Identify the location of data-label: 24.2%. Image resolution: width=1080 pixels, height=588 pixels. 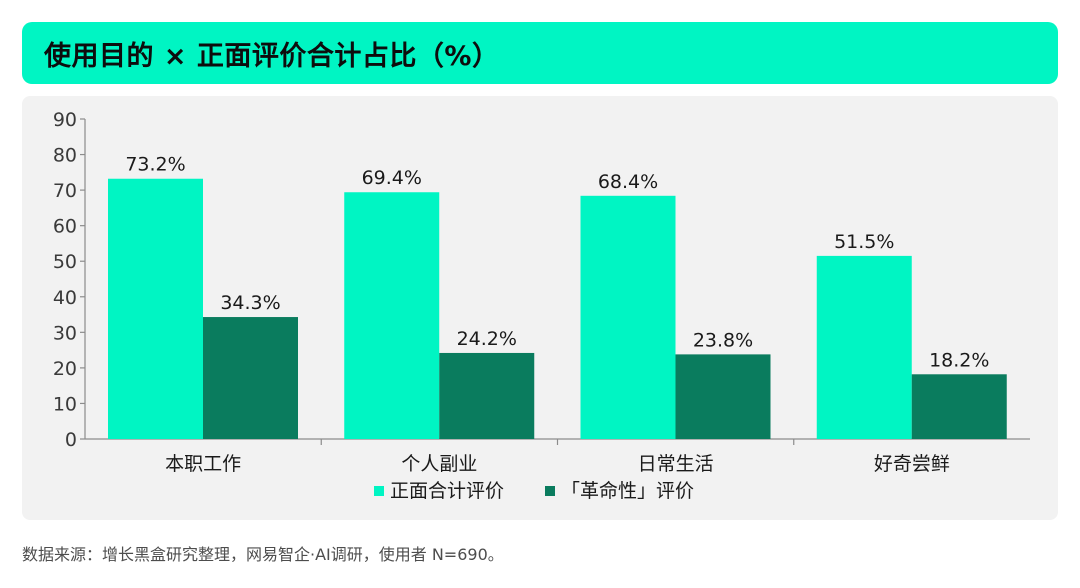
(487, 339).